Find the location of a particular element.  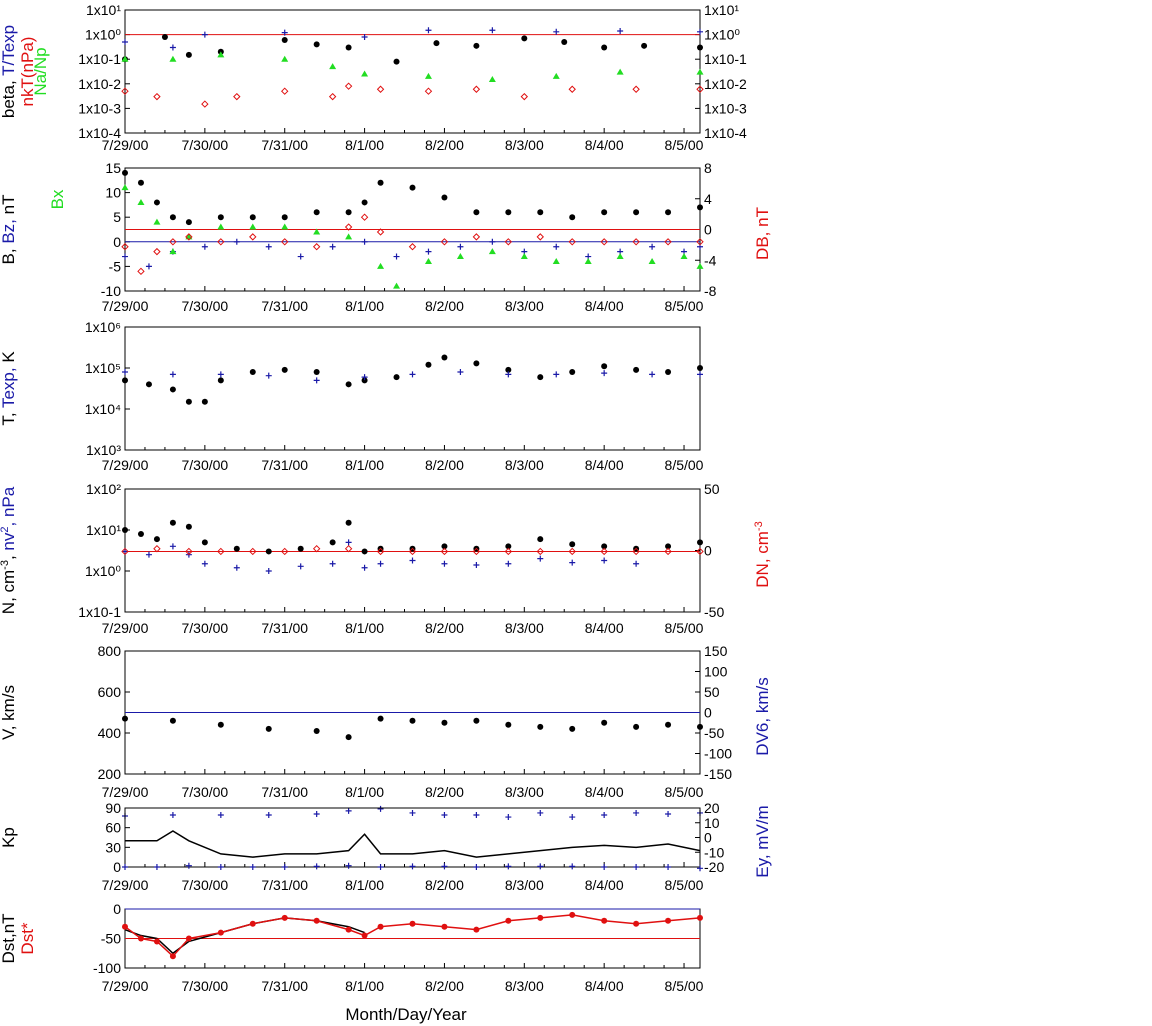

right-tick-label: -100 is located at coordinates (718, 754).